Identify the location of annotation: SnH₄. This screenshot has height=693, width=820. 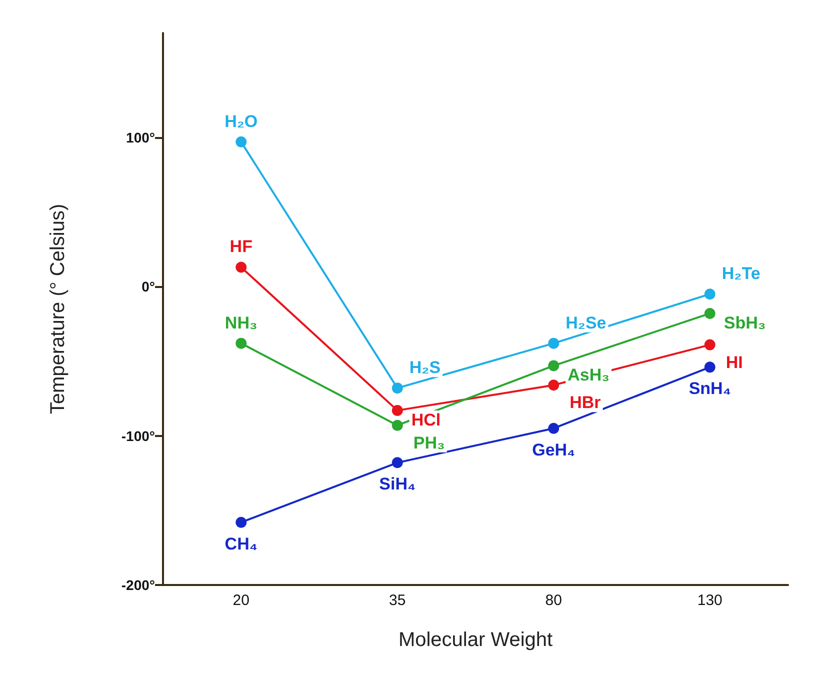
(709, 388).